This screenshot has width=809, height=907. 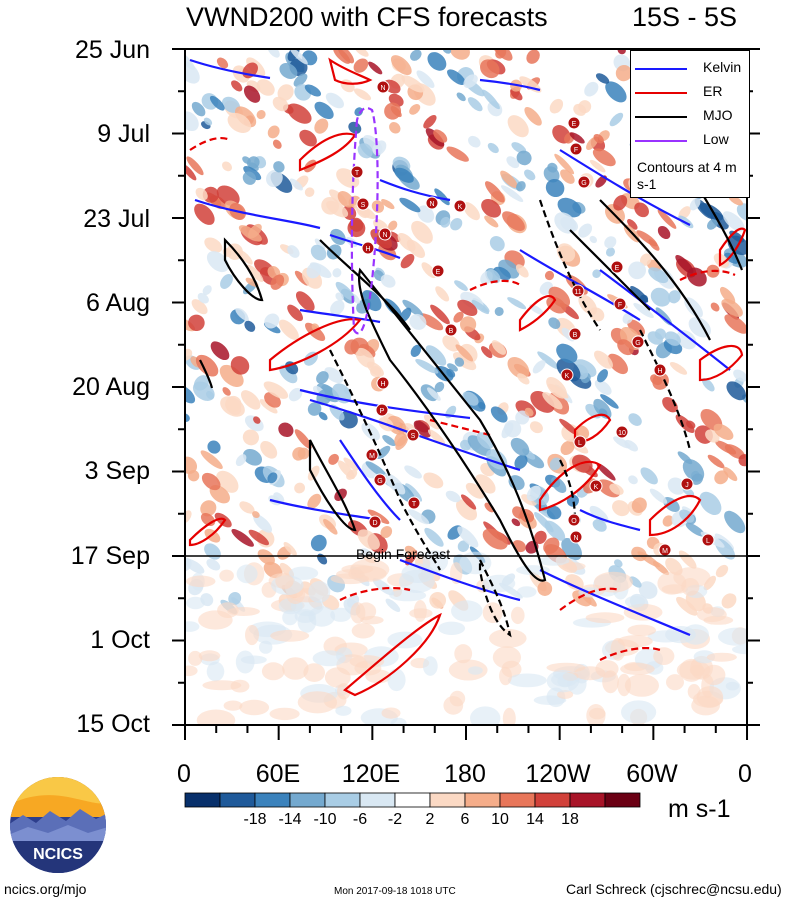 I want to click on colorbar, so click(x=412, y=800).